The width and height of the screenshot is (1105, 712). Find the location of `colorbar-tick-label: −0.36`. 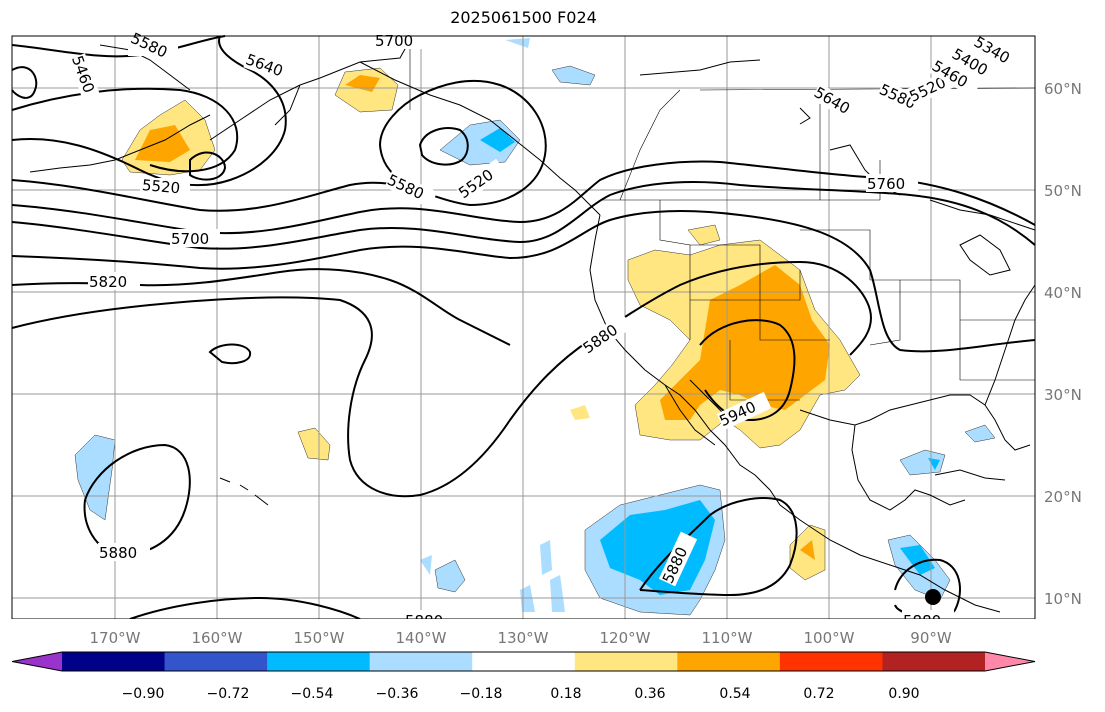

colorbar-tick-label: −0.36 is located at coordinates (397, 694).